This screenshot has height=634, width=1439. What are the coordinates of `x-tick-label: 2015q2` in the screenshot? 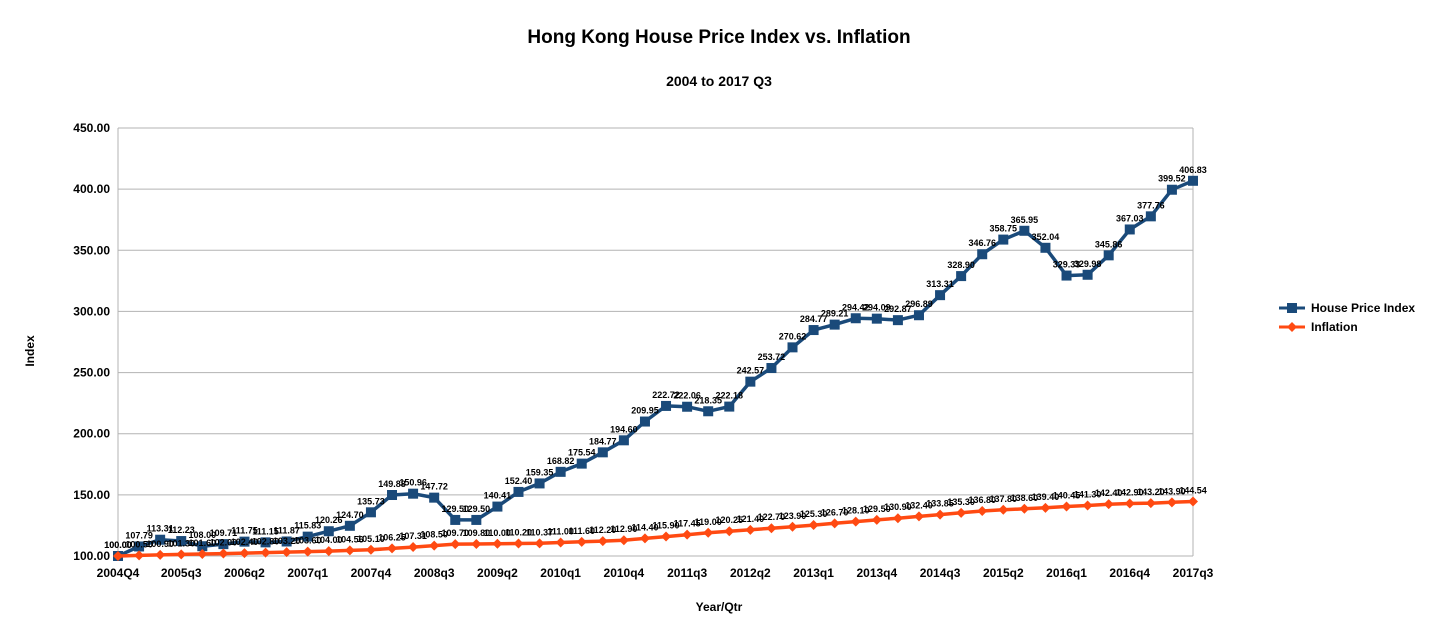 It's located at (1003, 573).